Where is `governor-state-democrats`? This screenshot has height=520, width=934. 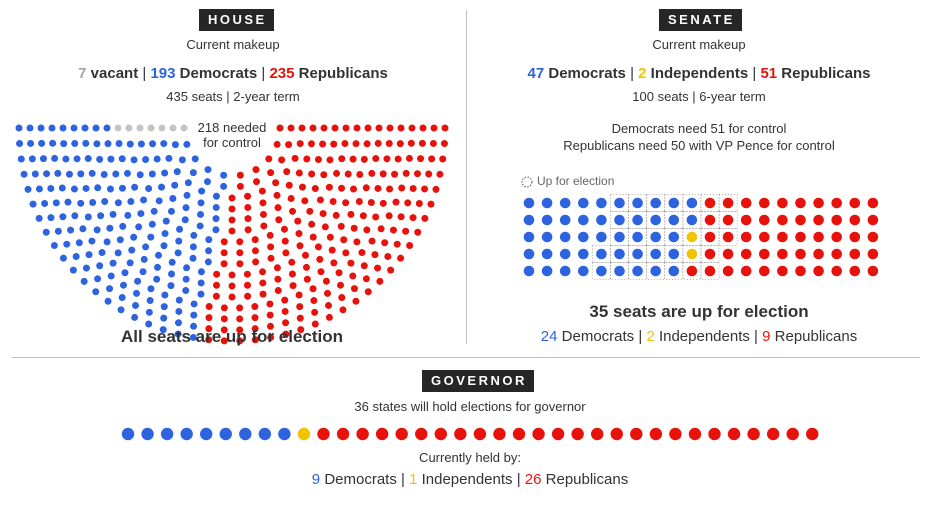 governor-state-democrats is located at coordinates (284, 434).